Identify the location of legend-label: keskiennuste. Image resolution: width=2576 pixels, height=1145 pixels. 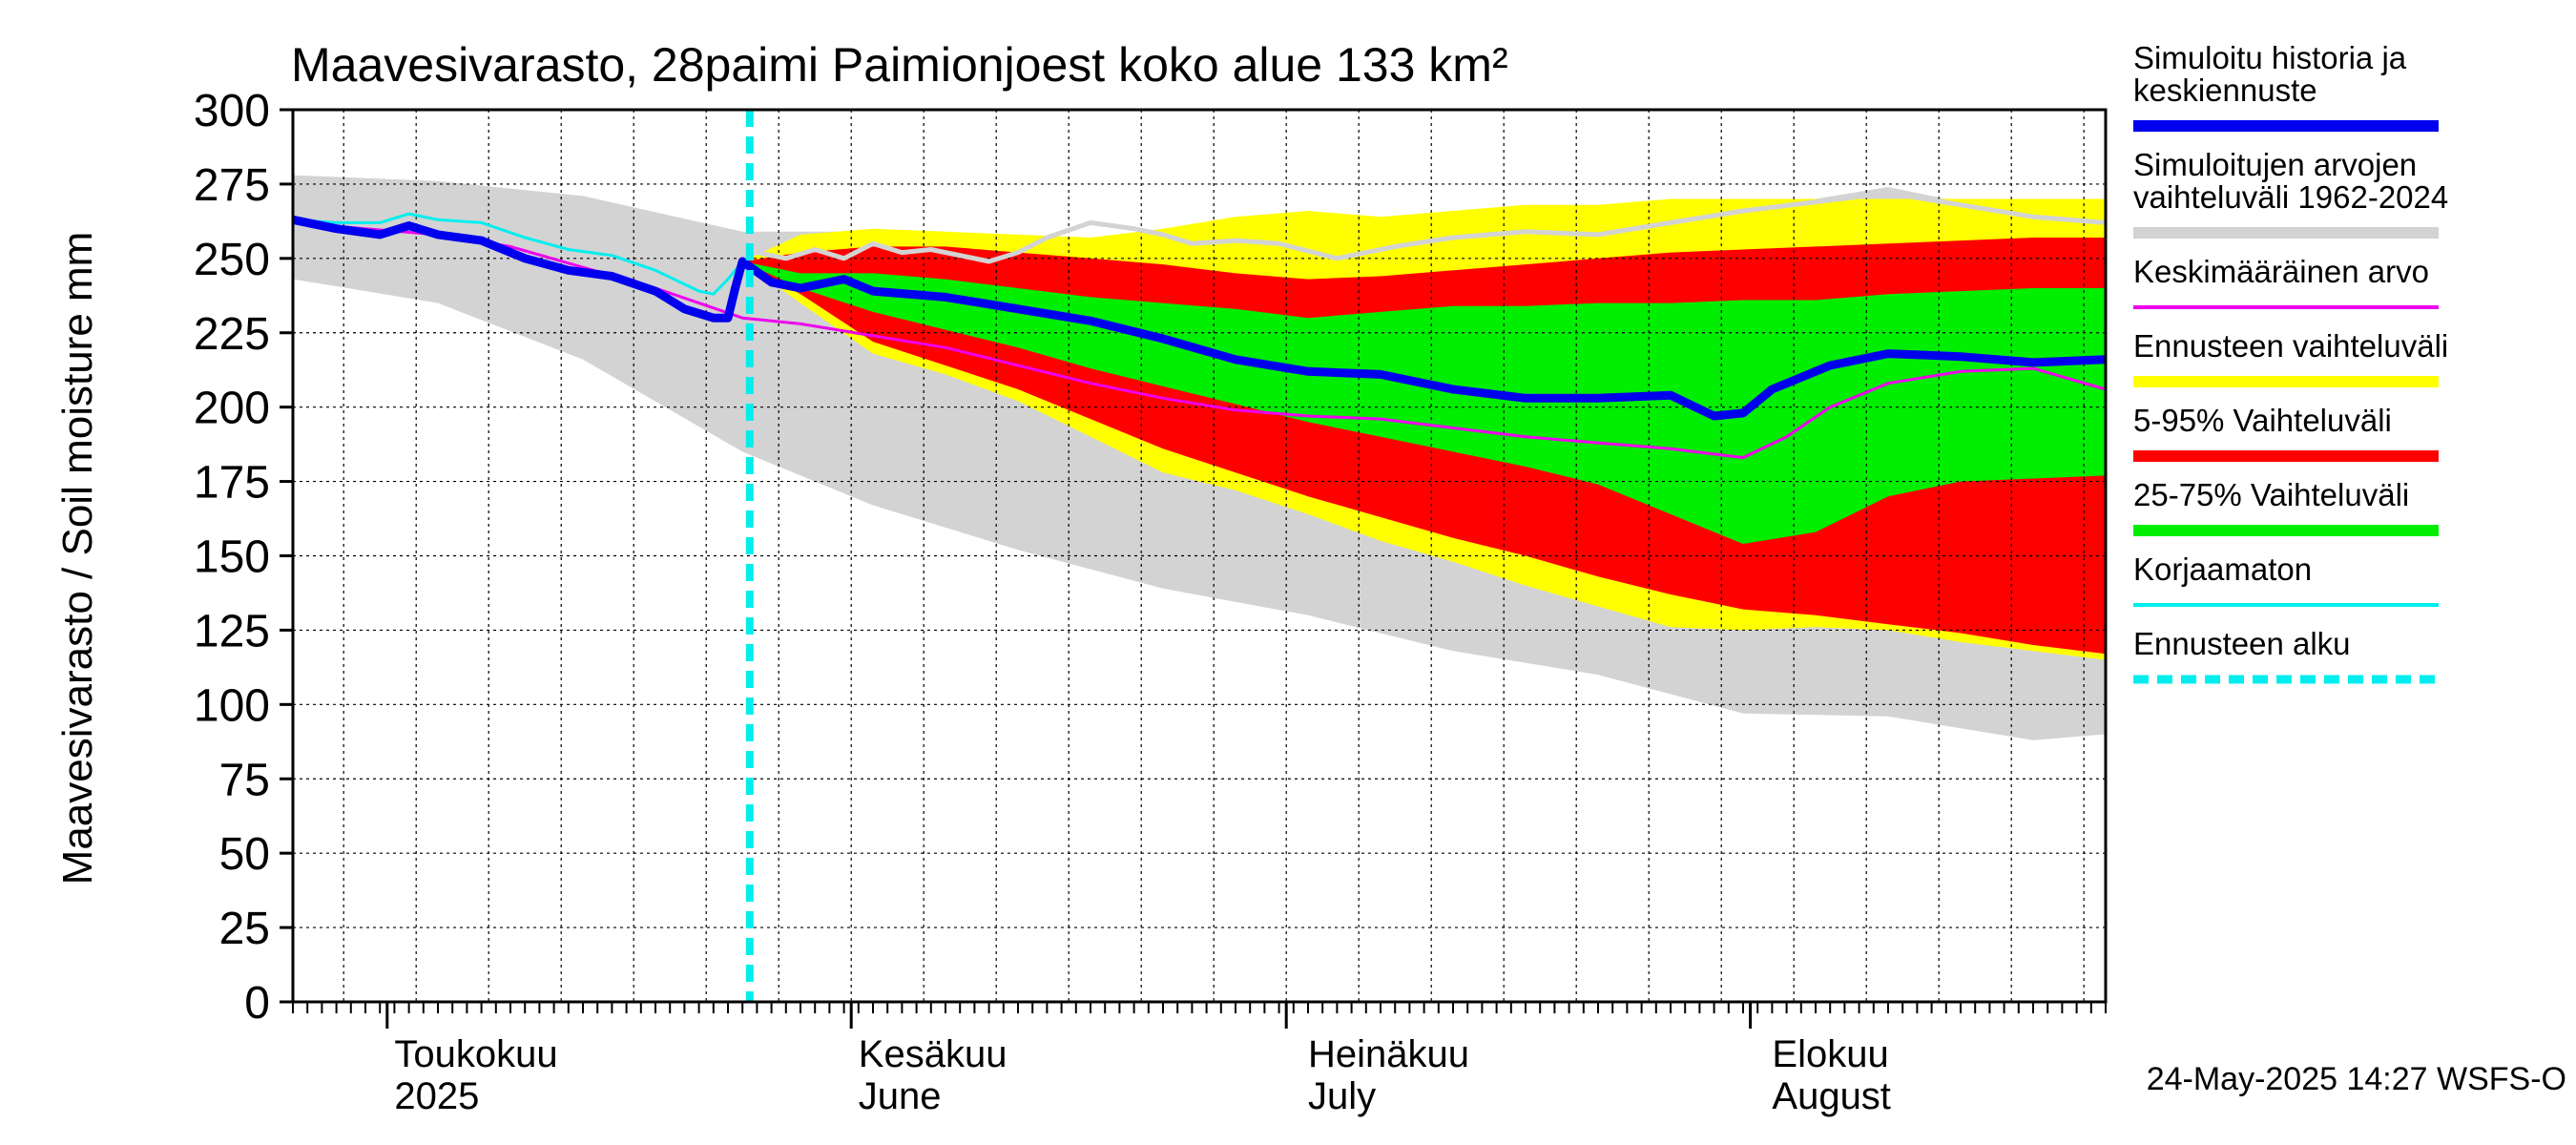
(2225, 90).